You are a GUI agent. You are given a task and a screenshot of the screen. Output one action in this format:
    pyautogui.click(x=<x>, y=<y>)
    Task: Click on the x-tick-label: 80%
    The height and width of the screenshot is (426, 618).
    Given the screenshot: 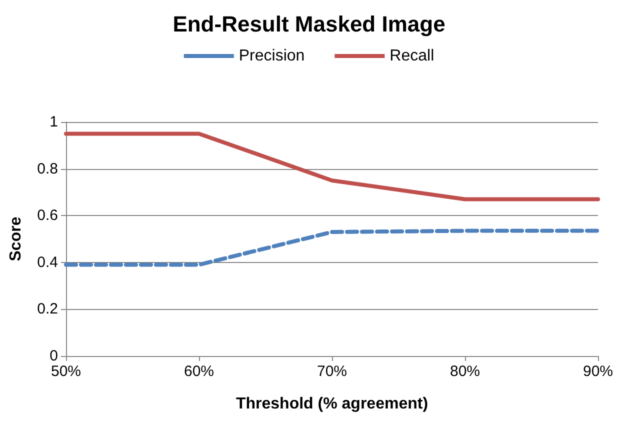 What is the action you would take?
    pyautogui.click(x=465, y=371)
    